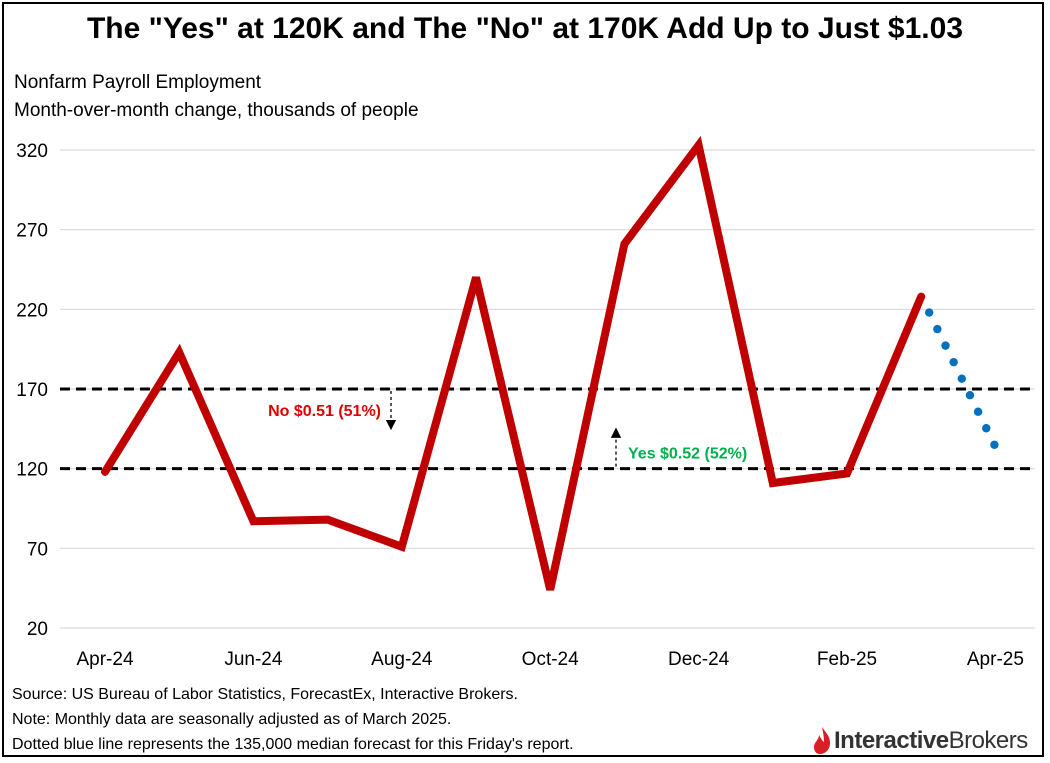  What do you see at coordinates (699, 659) in the screenshot?
I see `x-tick-label: Dec-24` at bounding box center [699, 659].